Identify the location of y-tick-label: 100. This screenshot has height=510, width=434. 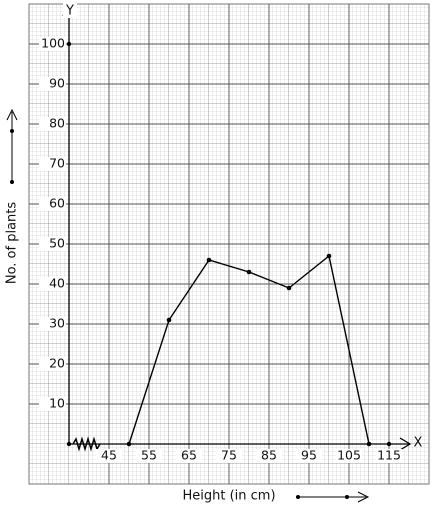
(53, 43).